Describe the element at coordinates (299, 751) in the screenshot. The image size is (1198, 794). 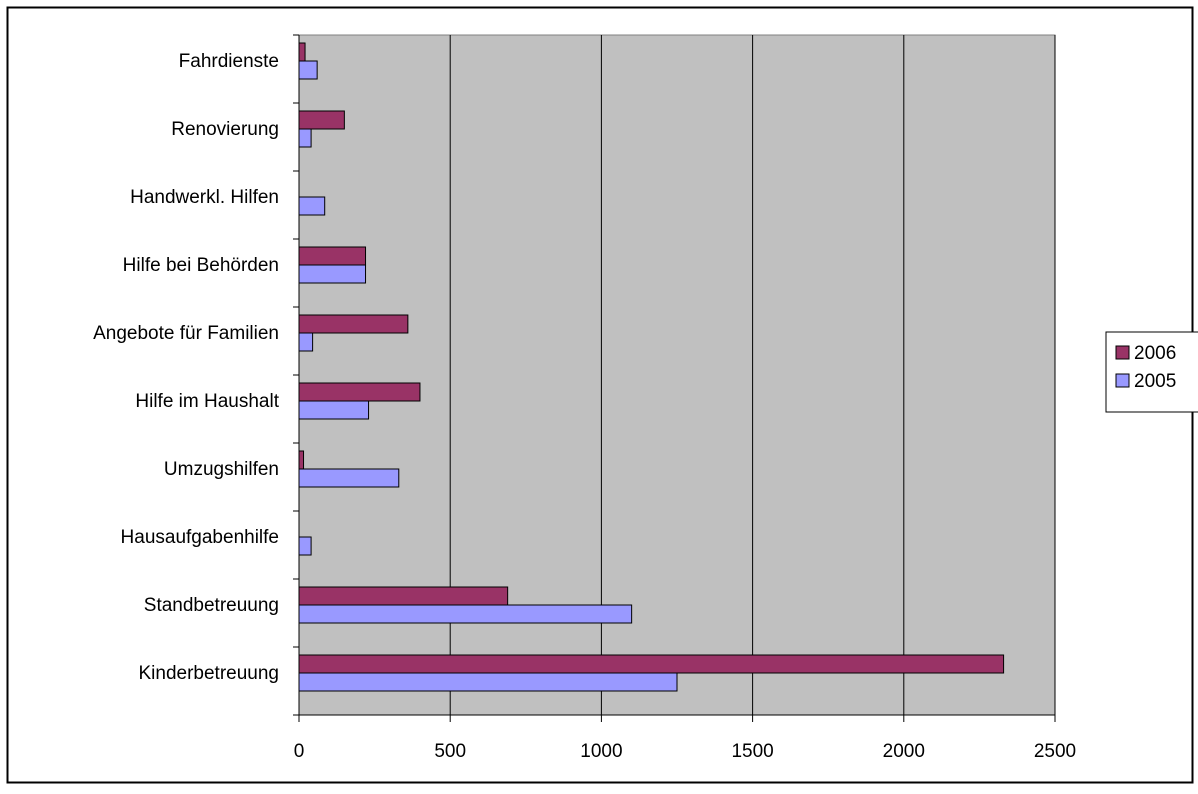
I see `x-tick-label: 0` at that location.